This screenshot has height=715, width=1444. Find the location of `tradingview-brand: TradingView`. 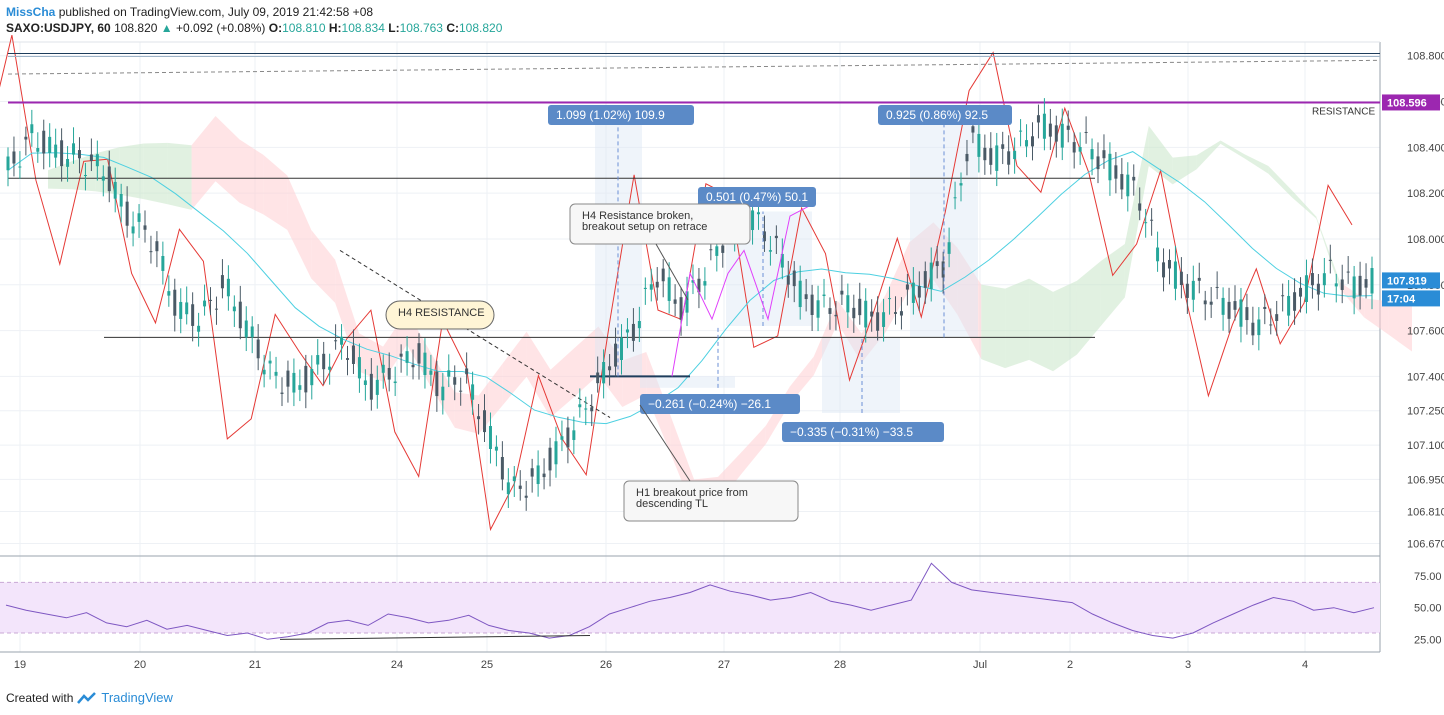

tradingview-brand: TradingView is located at coordinates (137, 697).